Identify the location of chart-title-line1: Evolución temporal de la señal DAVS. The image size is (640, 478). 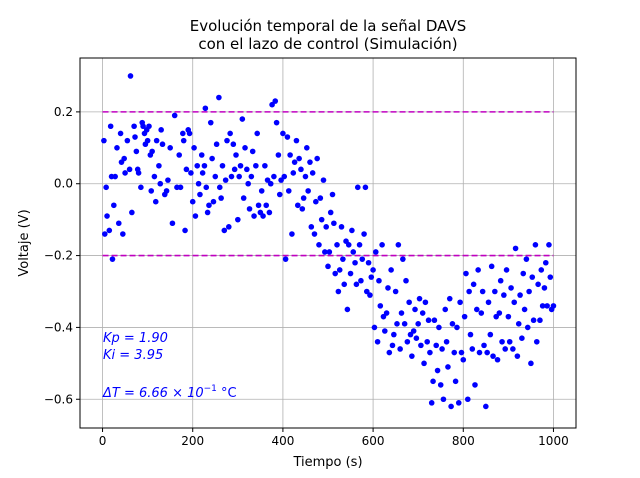
(328, 26).